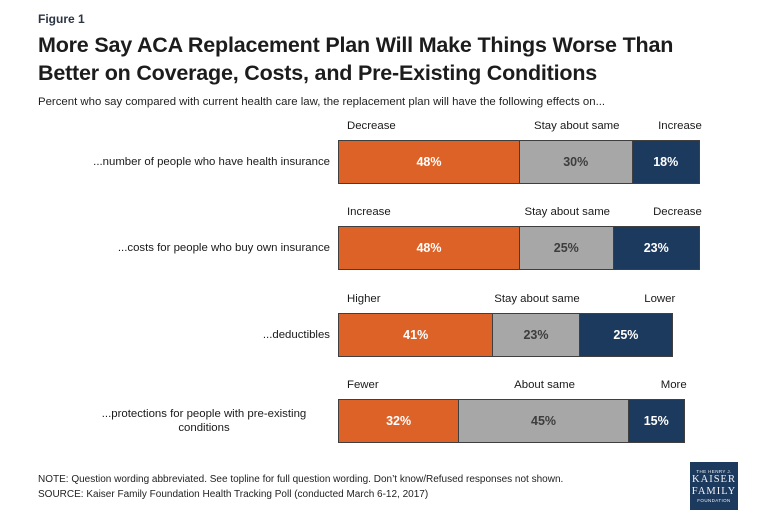 The width and height of the screenshot is (770, 513). I want to click on stacked-bar: 48% 30% 18%, so click(519, 162).